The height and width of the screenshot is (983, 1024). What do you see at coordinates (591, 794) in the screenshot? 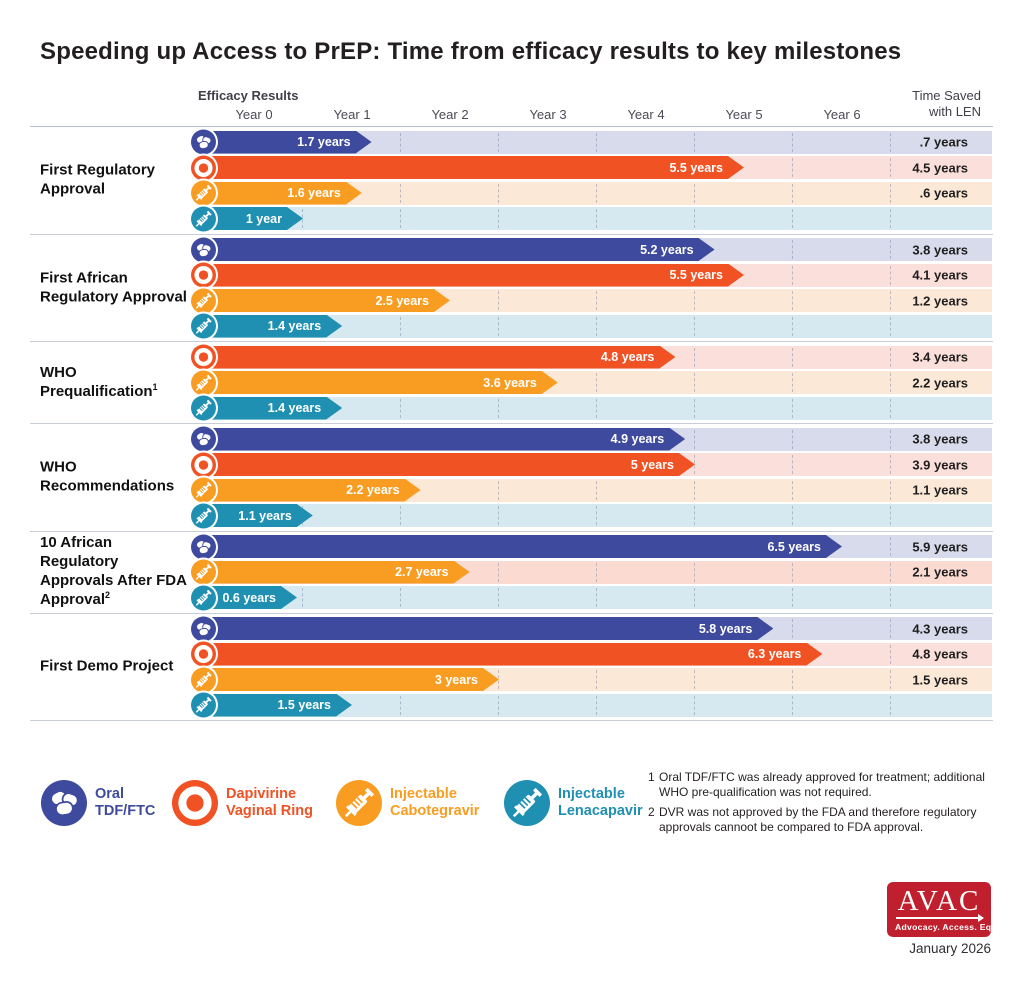
I see `legend-label-line: Injectable` at bounding box center [591, 794].